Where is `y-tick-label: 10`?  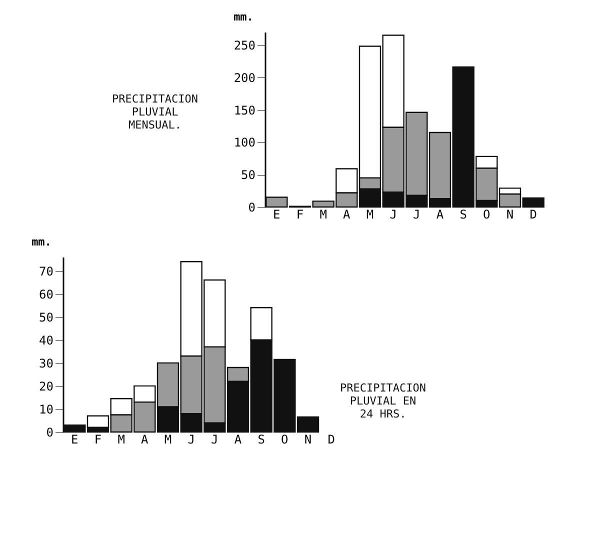
y-tick-label: 10 is located at coordinates (46, 409).